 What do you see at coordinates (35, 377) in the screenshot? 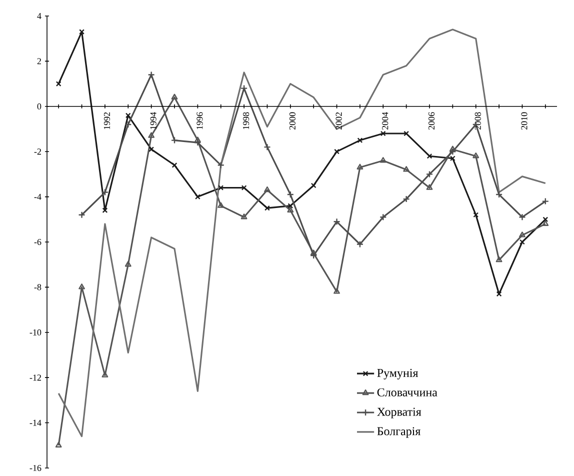
I see `y-tick-label: -12` at bounding box center [35, 377].